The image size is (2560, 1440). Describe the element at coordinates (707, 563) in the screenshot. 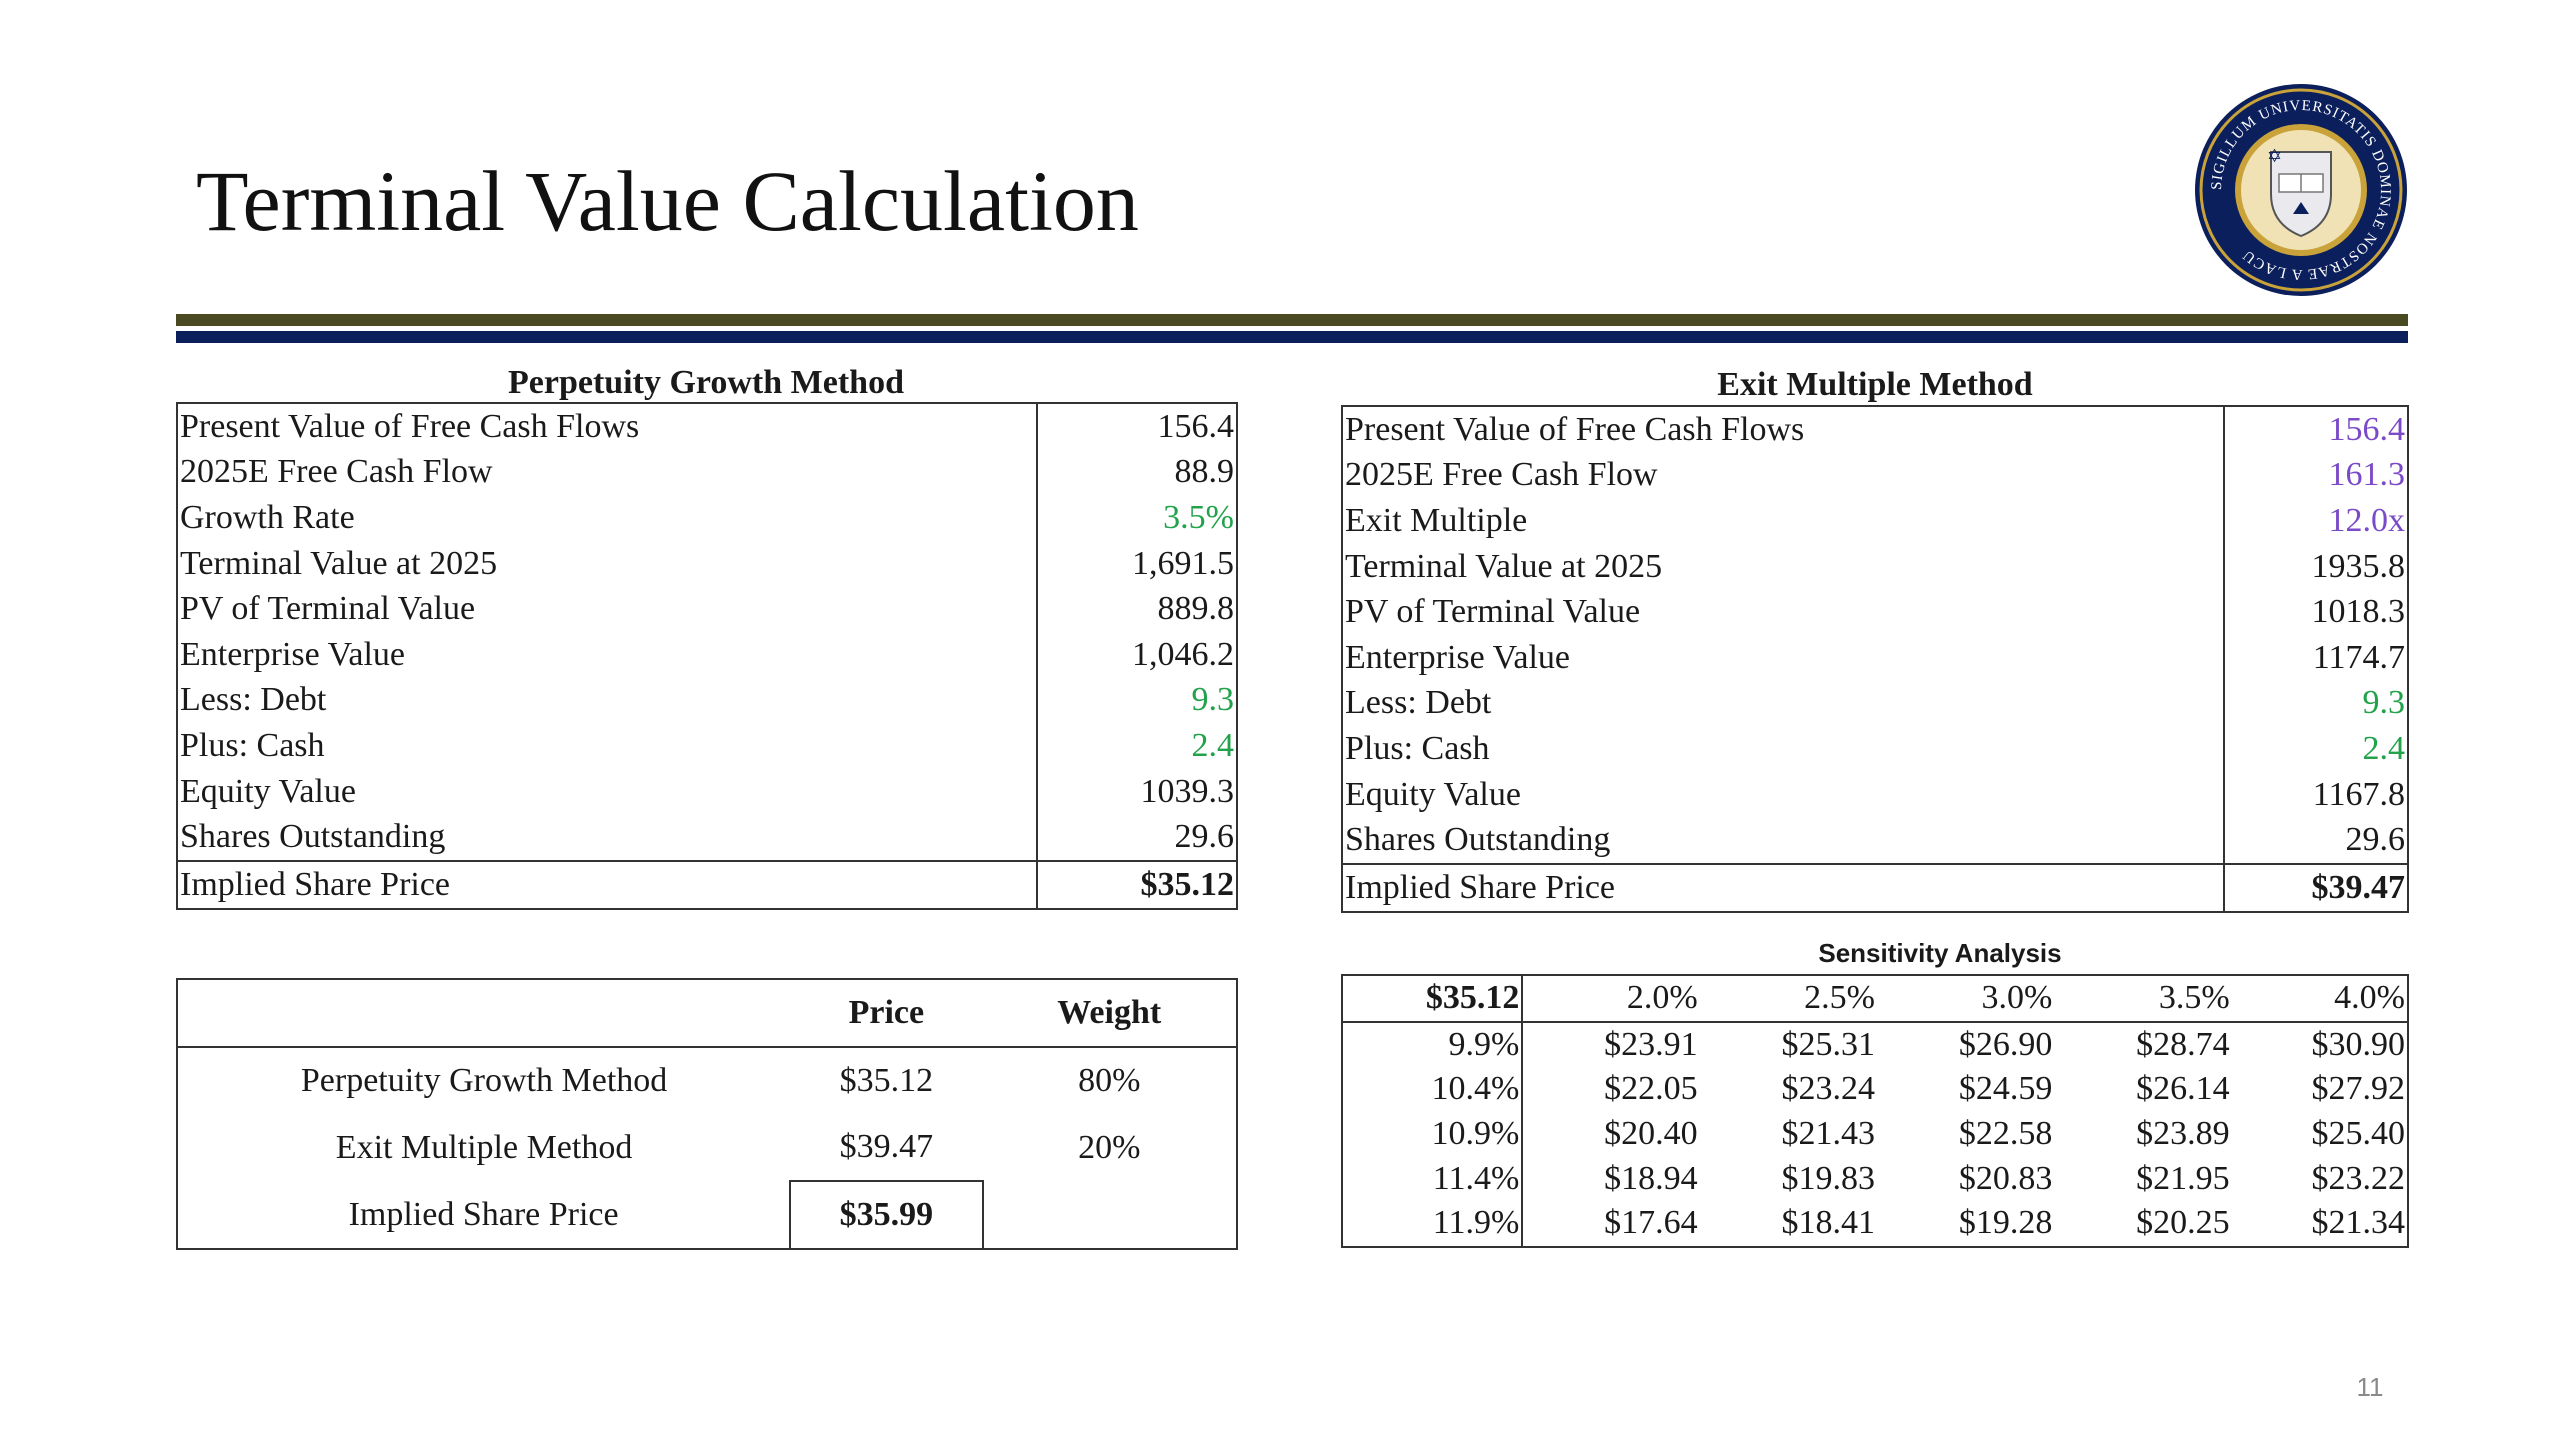

I see `table-row: Terminal Value at 2025 1,691.5` at that location.